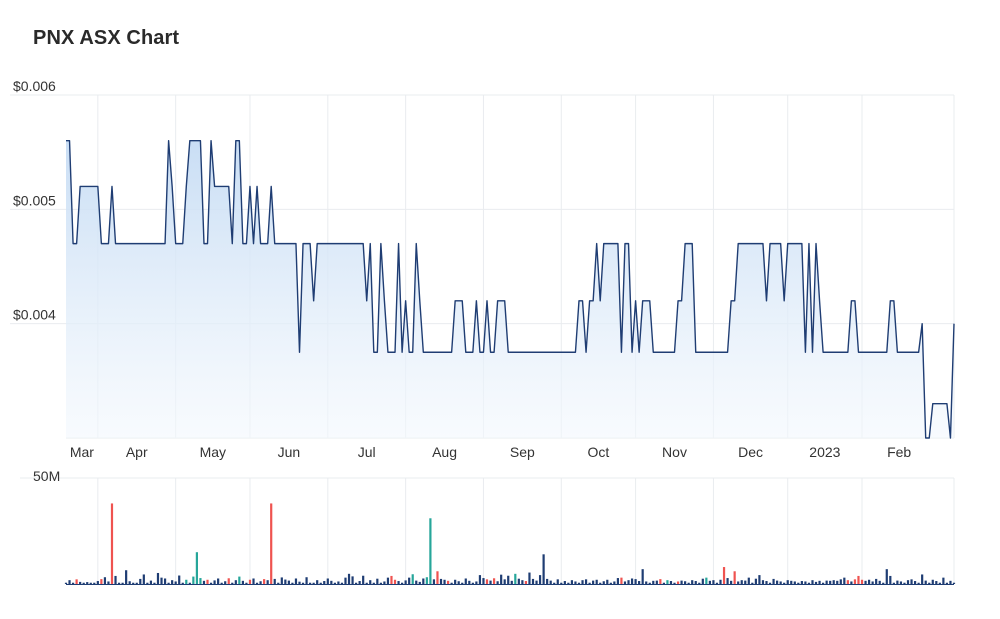 Image resolution: width=1000 pixels, height=619 pixels. Describe the element at coordinates (34, 86) in the screenshot. I see `price-y-tick-label: $0.006` at that location.